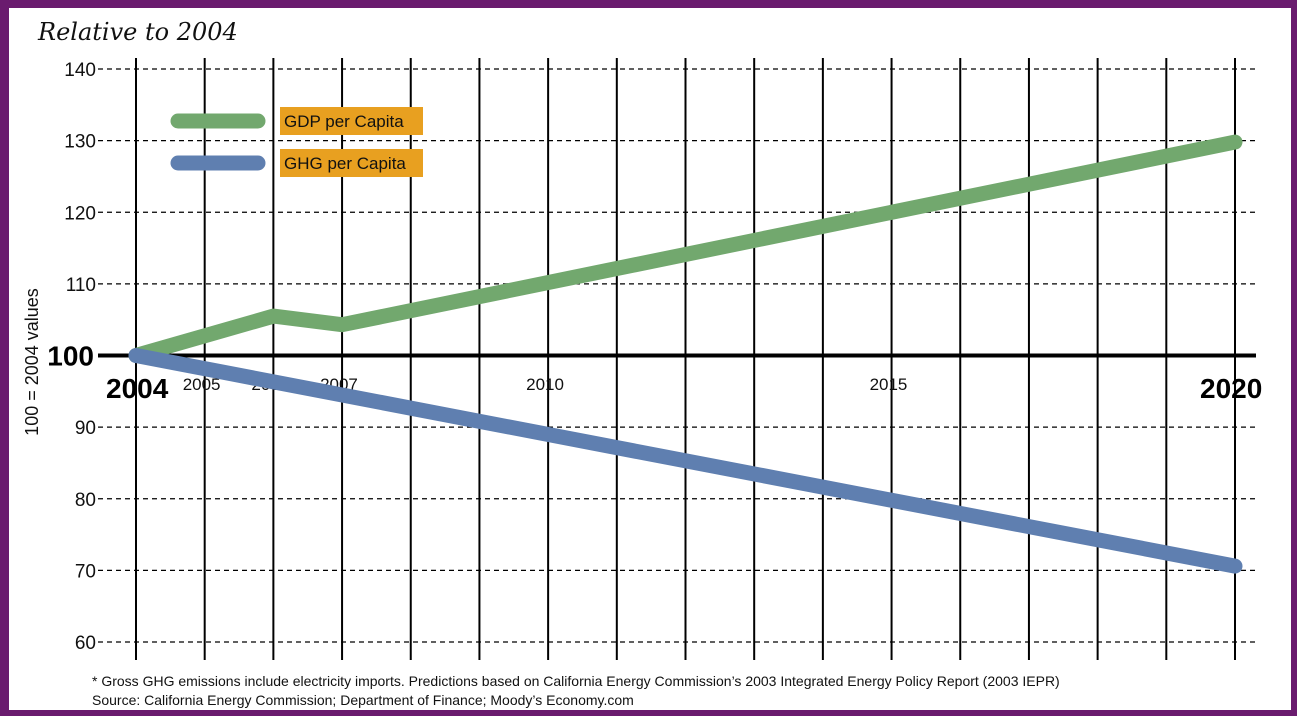 The width and height of the screenshot is (1297, 716). Describe the element at coordinates (345, 163) in the screenshot. I see `legend-label: GHG per Capita` at that location.